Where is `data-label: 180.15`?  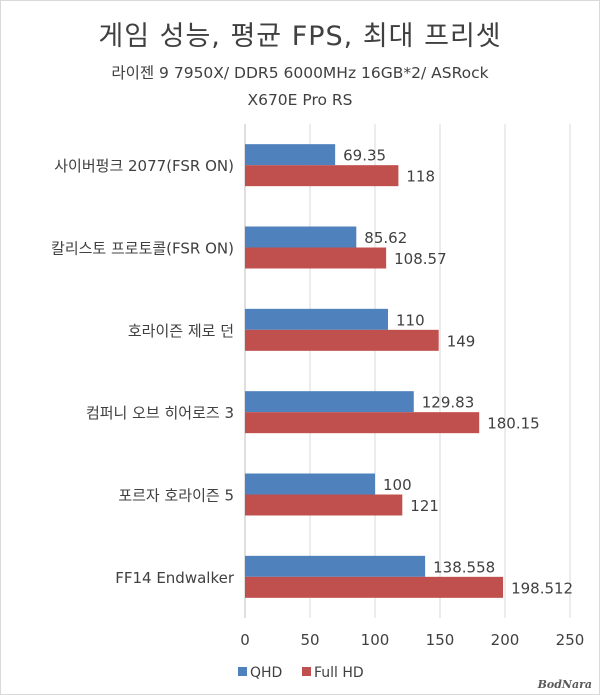
data-label: 180.15 is located at coordinates (513, 424).